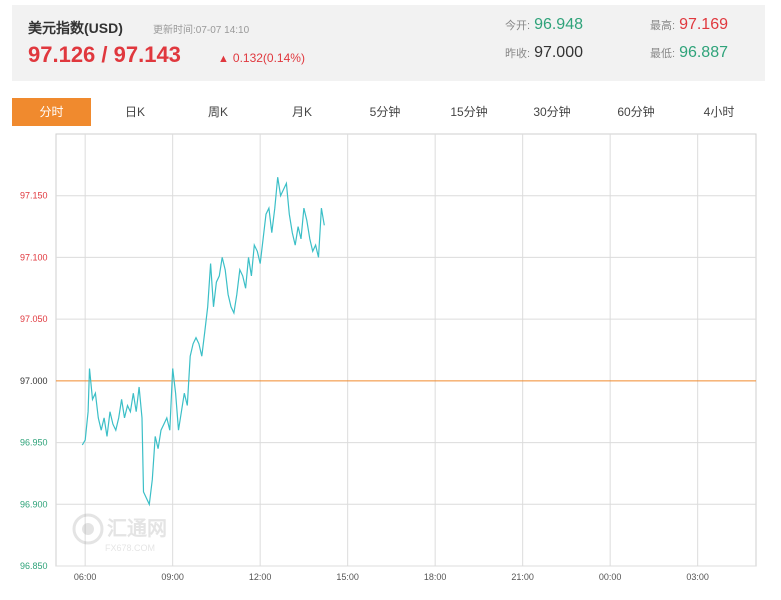 The image size is (781, 600). I want to click on prev-close-value: 97.000, so click(558, 52).